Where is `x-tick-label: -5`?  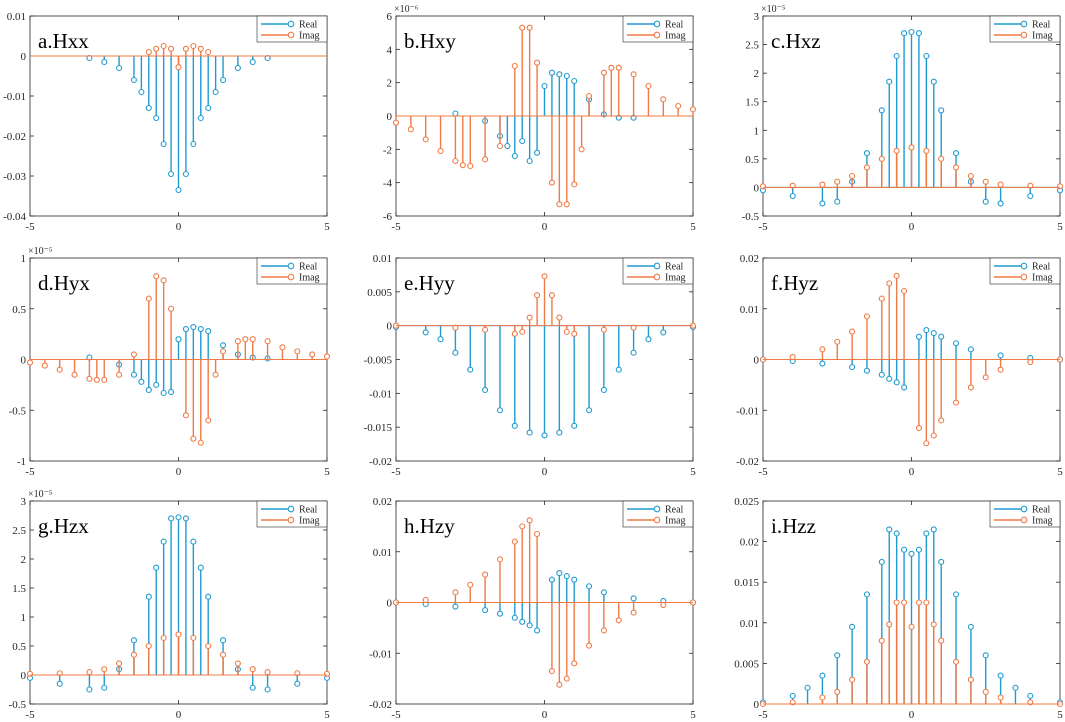
x-tick-label: -5 is located at coordinates (396, 715).